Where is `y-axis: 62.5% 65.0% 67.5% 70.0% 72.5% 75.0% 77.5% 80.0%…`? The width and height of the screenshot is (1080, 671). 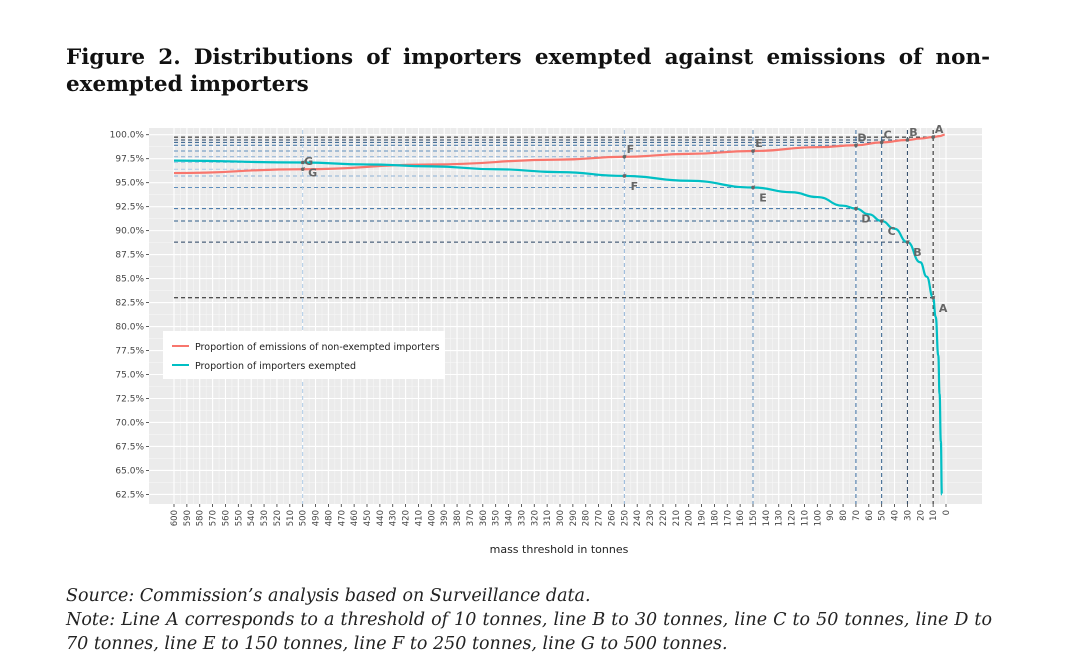 y-axis: 62.5% 65.0% 67.5% 70.0% 72.5% 75.0% 77.5% 80.0%… is located at coordinates (129, 315).